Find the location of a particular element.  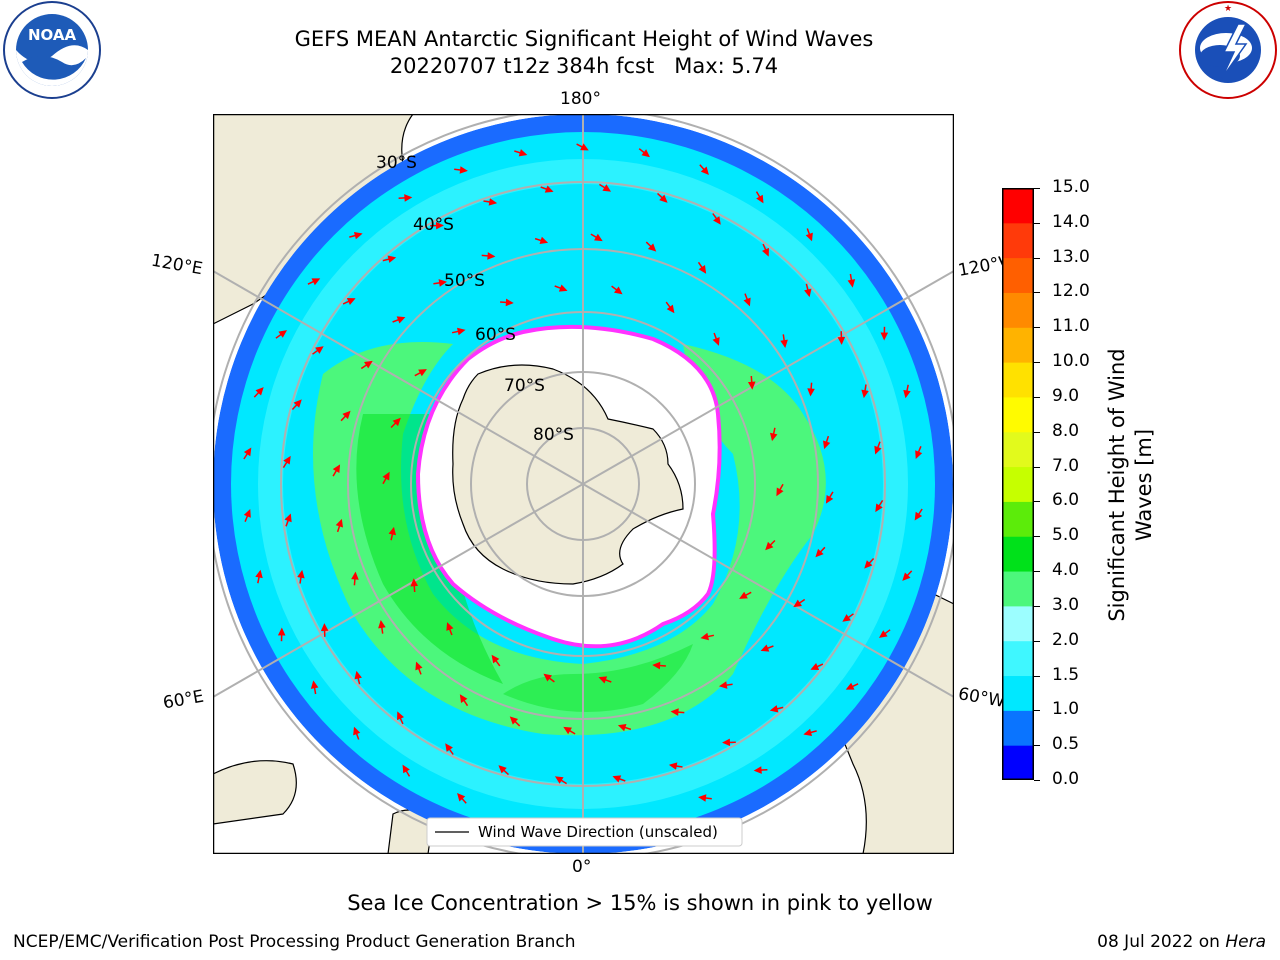

lon-label-180: 180° is located at coordinates (580, 99).